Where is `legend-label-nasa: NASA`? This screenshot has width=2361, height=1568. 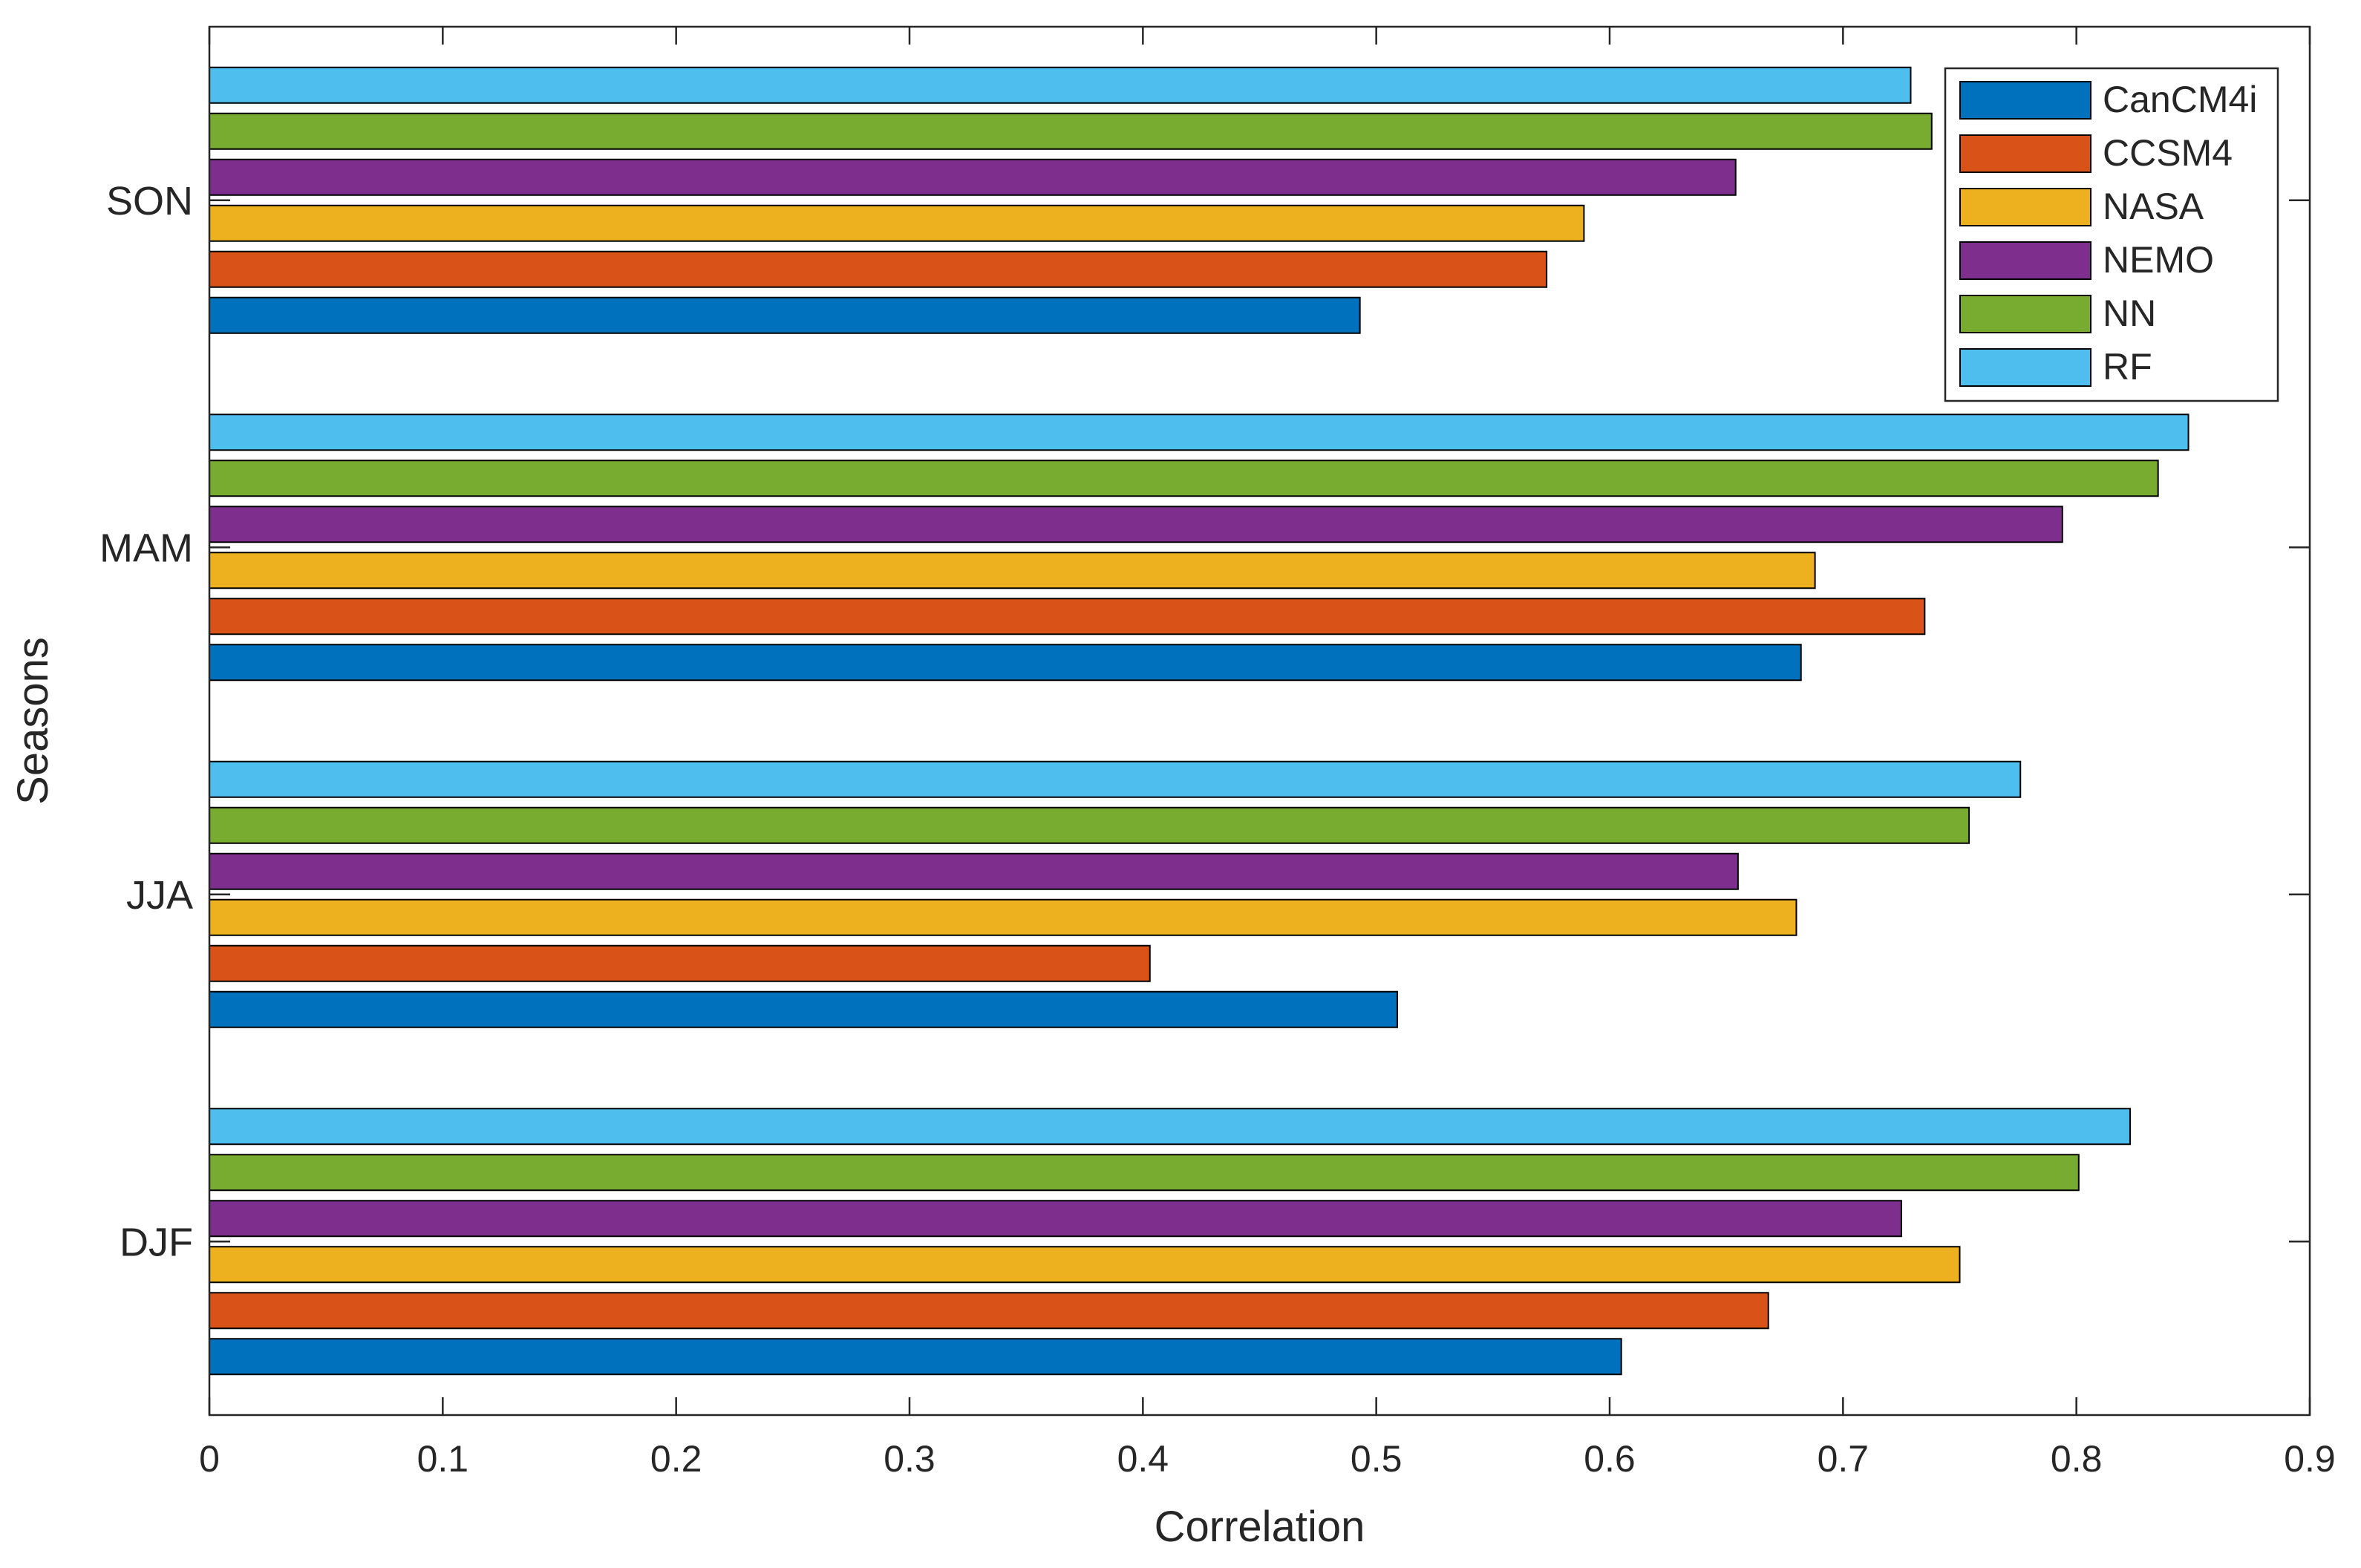 legend-label-nasa: NASA is located at coordinates (2153, 206).